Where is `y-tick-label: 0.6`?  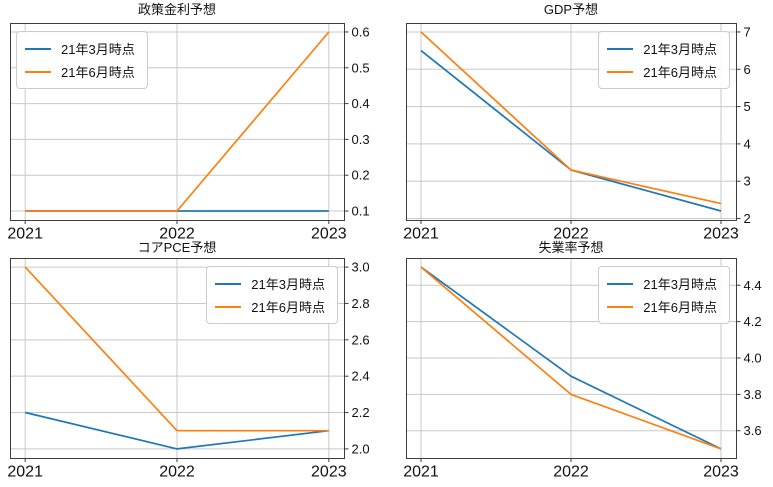
y-tick-label: 0.6 is located at coordinates (361, 31).